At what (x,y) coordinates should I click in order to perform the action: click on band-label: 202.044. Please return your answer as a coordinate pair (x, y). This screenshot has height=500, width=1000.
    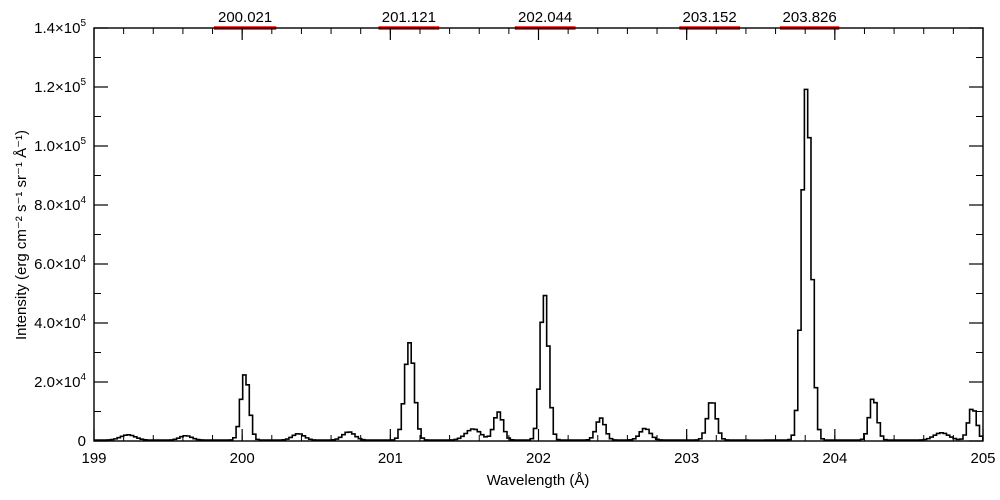
    Looking at the image, I should click on (545, 17).